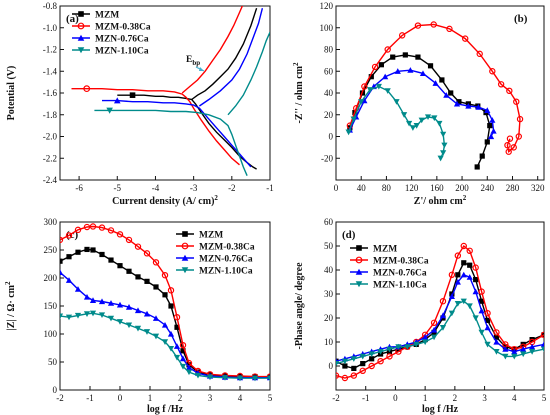  I want to click on panel-d-legend-mzm-label: MZM, so click(385, 250).